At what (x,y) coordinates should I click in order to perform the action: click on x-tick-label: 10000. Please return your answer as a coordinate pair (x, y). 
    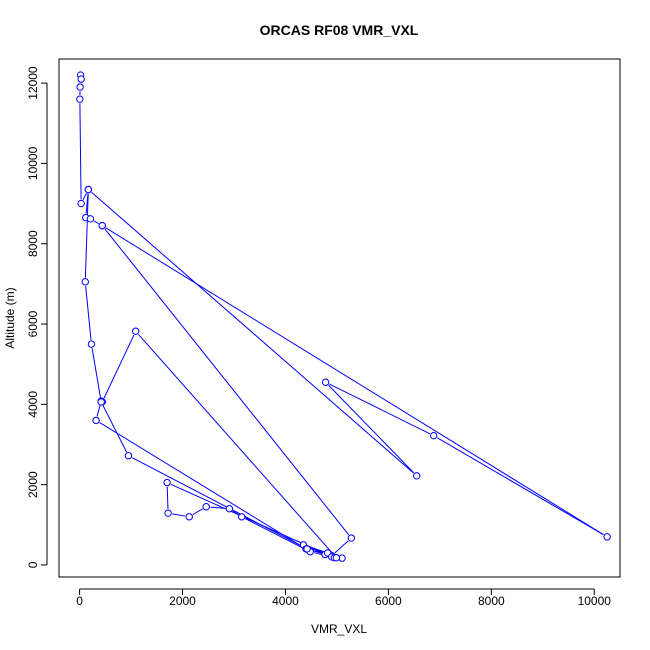
    Looking at the image, I should click on (595, 601).